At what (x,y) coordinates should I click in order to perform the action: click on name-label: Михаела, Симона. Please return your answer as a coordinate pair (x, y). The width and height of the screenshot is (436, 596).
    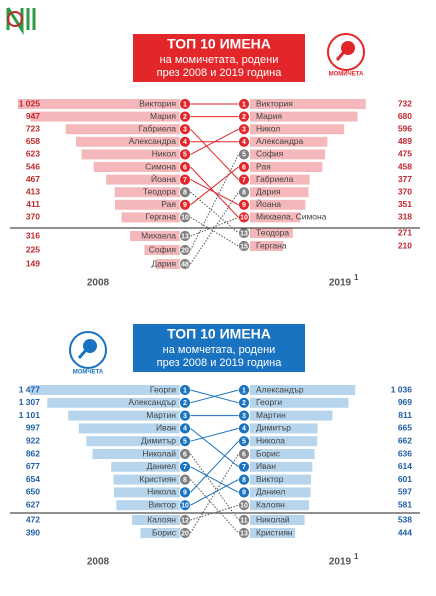
    Looking at the image, I should click on (291, 217).